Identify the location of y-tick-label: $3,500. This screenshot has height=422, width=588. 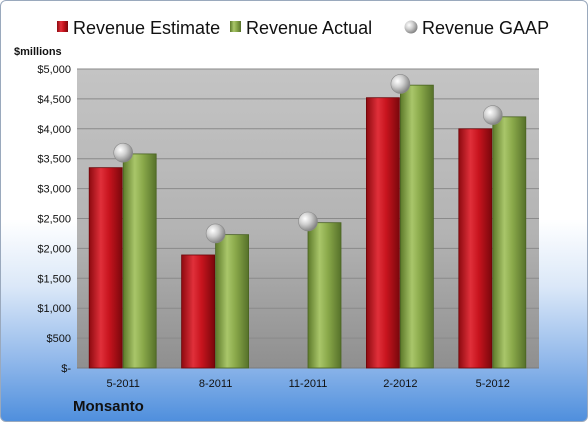
(54, 160).